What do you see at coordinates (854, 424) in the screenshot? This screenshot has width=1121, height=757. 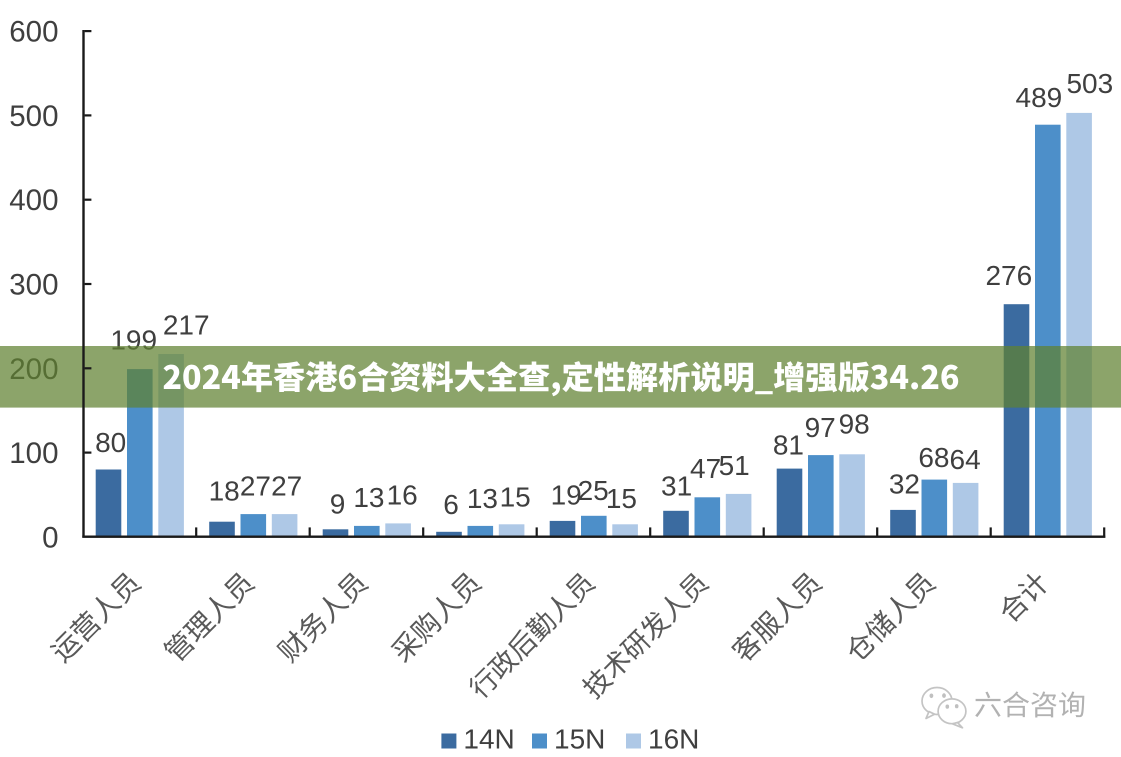 I see `svg-text: 98` at bounding box center [854, 424].